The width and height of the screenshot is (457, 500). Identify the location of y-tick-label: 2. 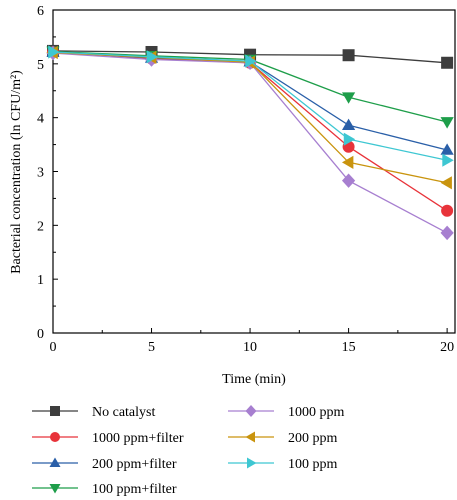
(40, 226).